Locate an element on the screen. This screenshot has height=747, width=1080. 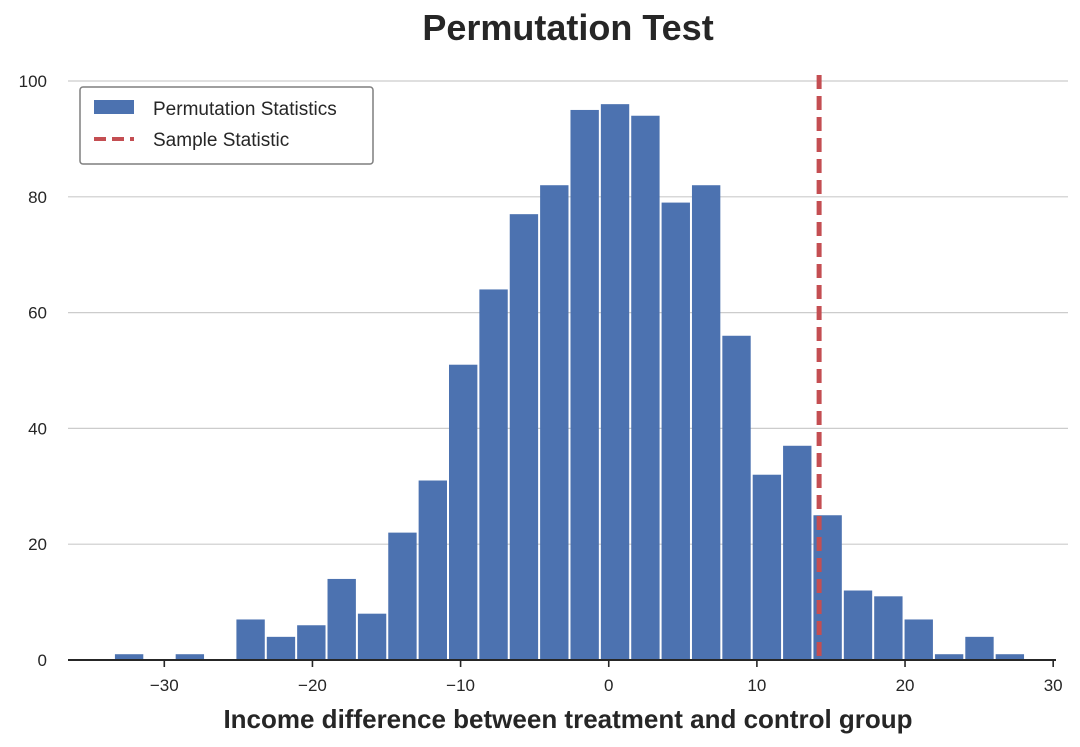
x-ticks: −30 −20 −10 0 10 20 30 is located at coordinates (606, 677).